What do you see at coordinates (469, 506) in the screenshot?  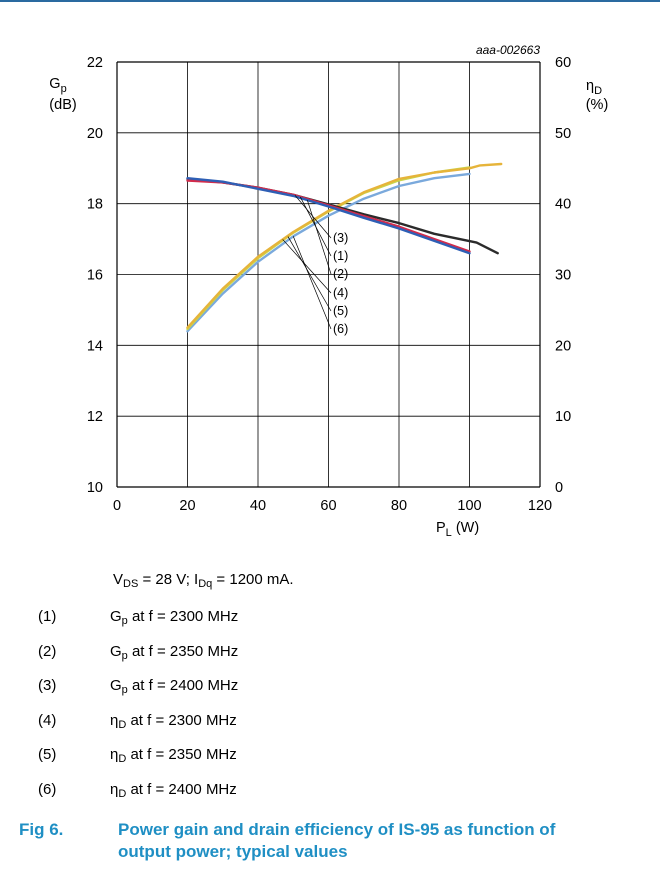 I see `x-tick-label: 100` at bounding box center [469, 506].